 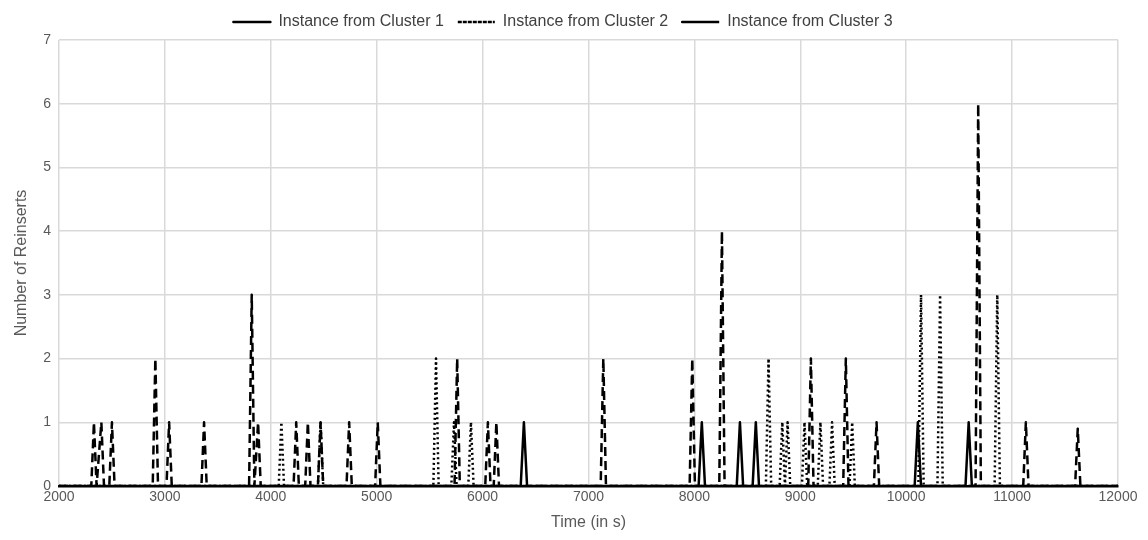 I want to click on x-tick-label: 4000, so click(x=271, y=496).